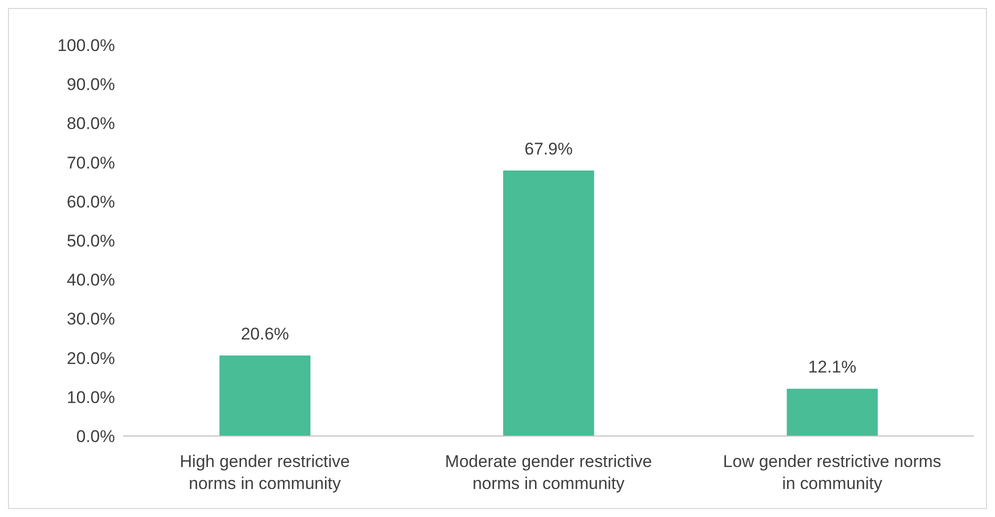  I want to click on y-tick-label: 70.0%, so click(90, 162).